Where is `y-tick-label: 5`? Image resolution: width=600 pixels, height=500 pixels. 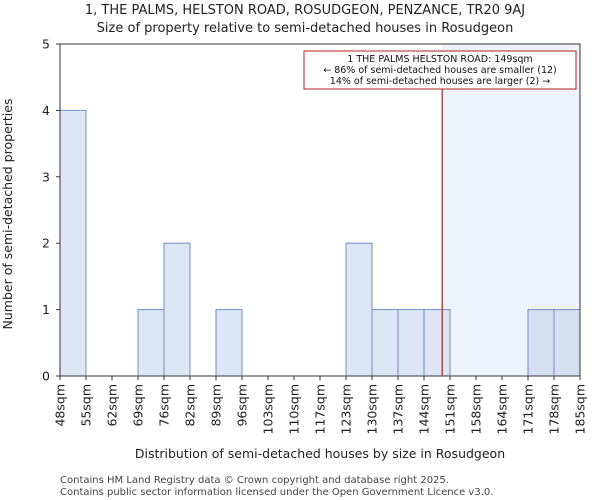
y-tick-label: 5 is located at coordinates (46, 44).